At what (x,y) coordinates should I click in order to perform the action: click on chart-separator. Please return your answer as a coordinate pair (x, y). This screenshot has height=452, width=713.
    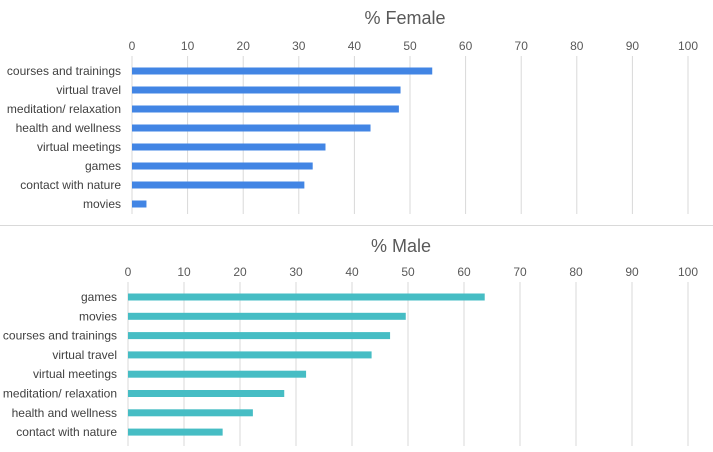
    Looking at the image, I should click on (356, 225).